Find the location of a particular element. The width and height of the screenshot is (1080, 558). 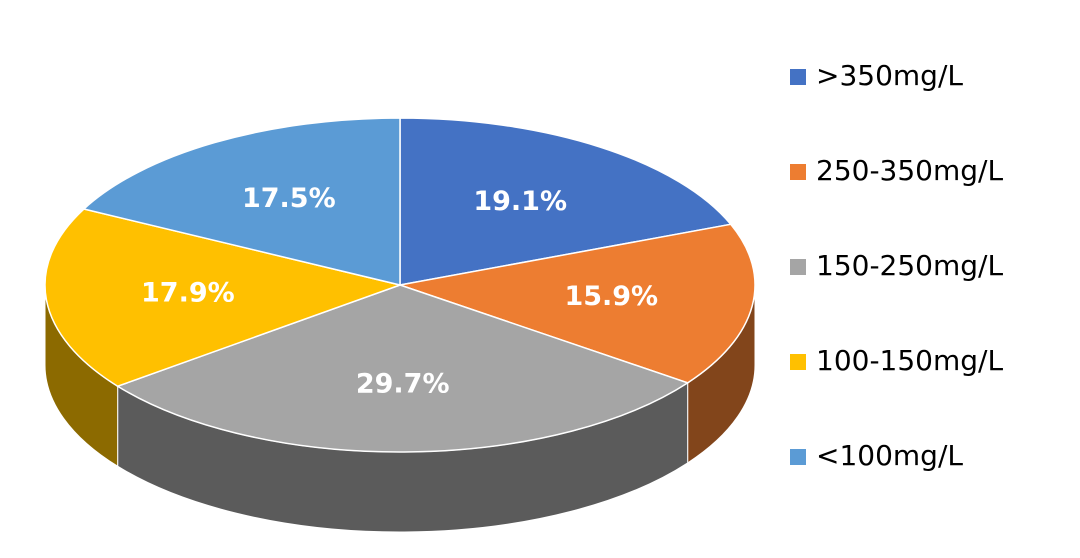

legend-label: >350mg/L is located at coordinates (889, 75).